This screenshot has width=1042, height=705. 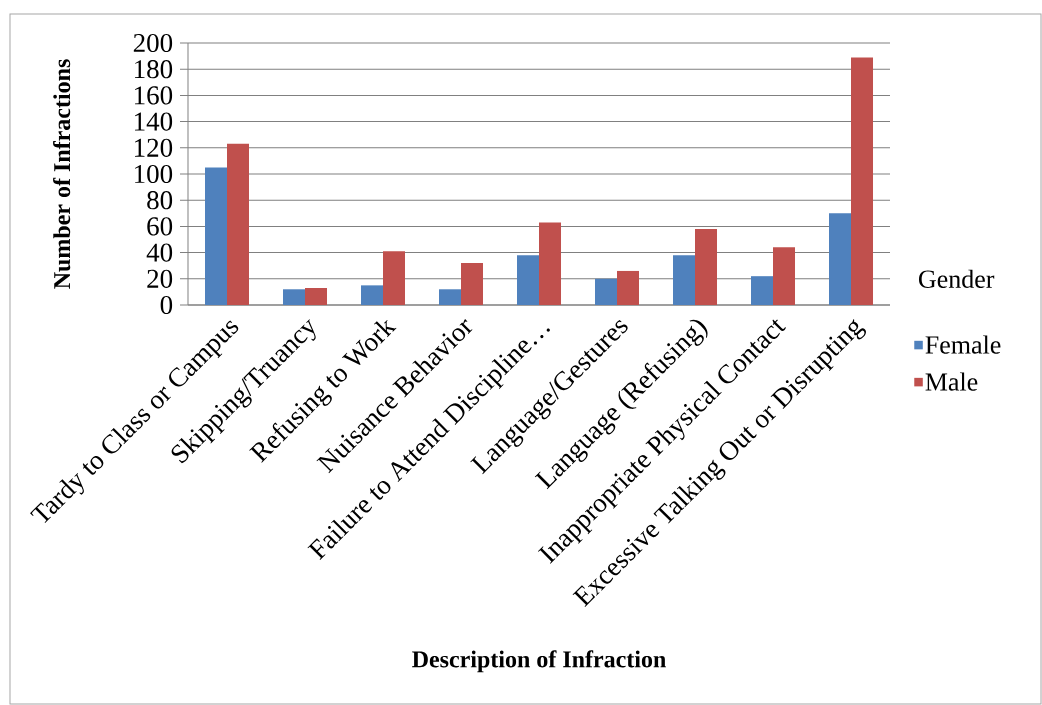 I want to click on y-tick-label: 120, so click(x=154, y=147).